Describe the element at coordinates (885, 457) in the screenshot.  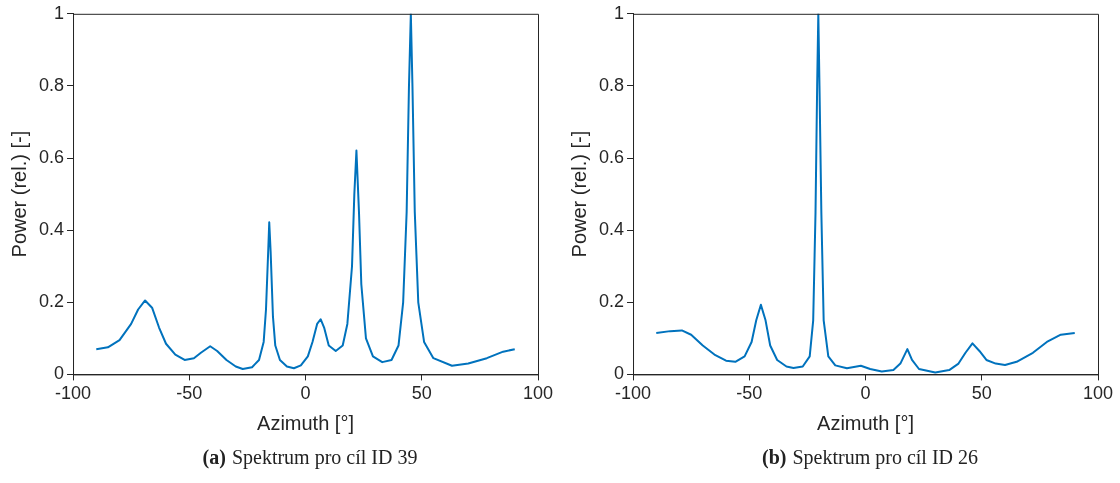
I see `text: Spektrum pro cíl ID 26` at that location.